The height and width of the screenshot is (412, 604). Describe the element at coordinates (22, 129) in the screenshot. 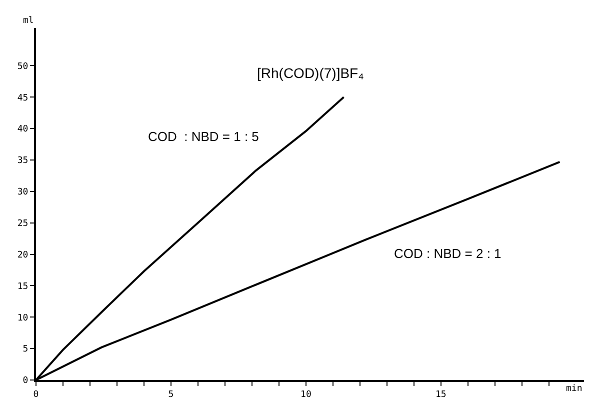

I see `y-tick-label: 40` at that location.